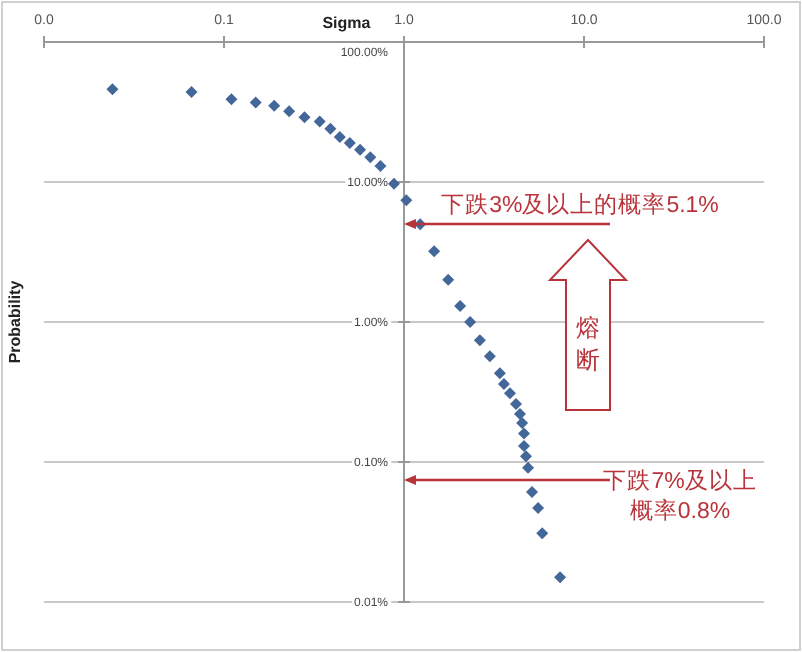 This screenshot has width=802, height=652. I want to click on y-axis-title: Probability, so click(15, 321).